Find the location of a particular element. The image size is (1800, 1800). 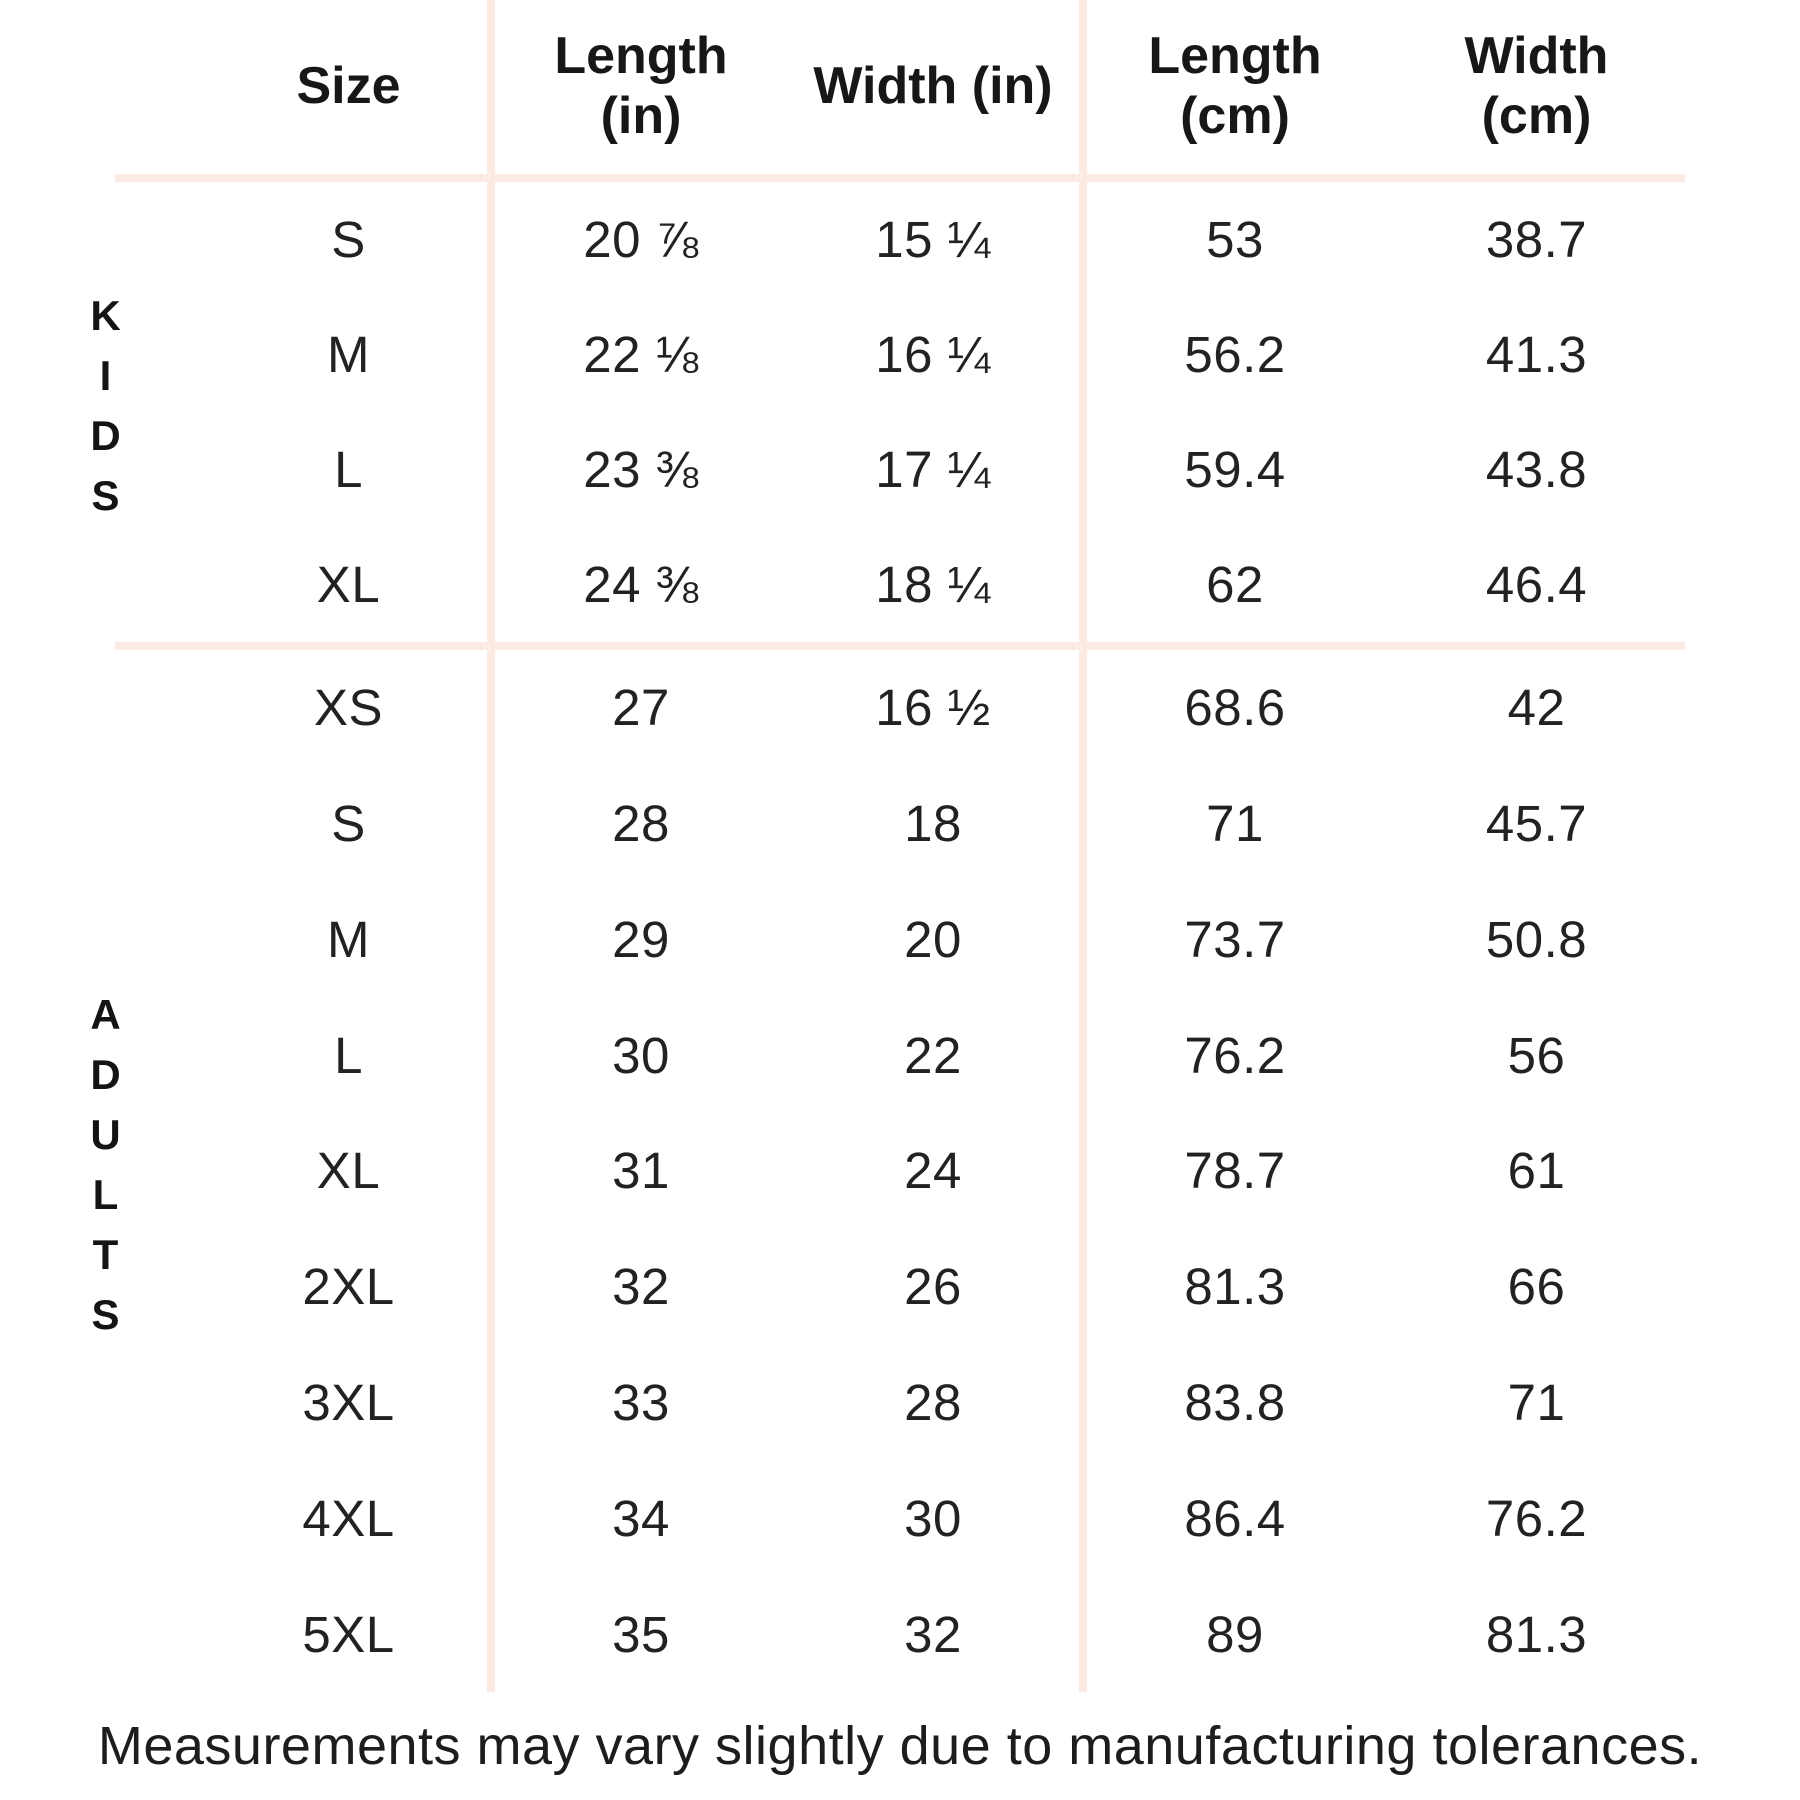

length-in-cell: 29 is located at coordinates (641, 939).